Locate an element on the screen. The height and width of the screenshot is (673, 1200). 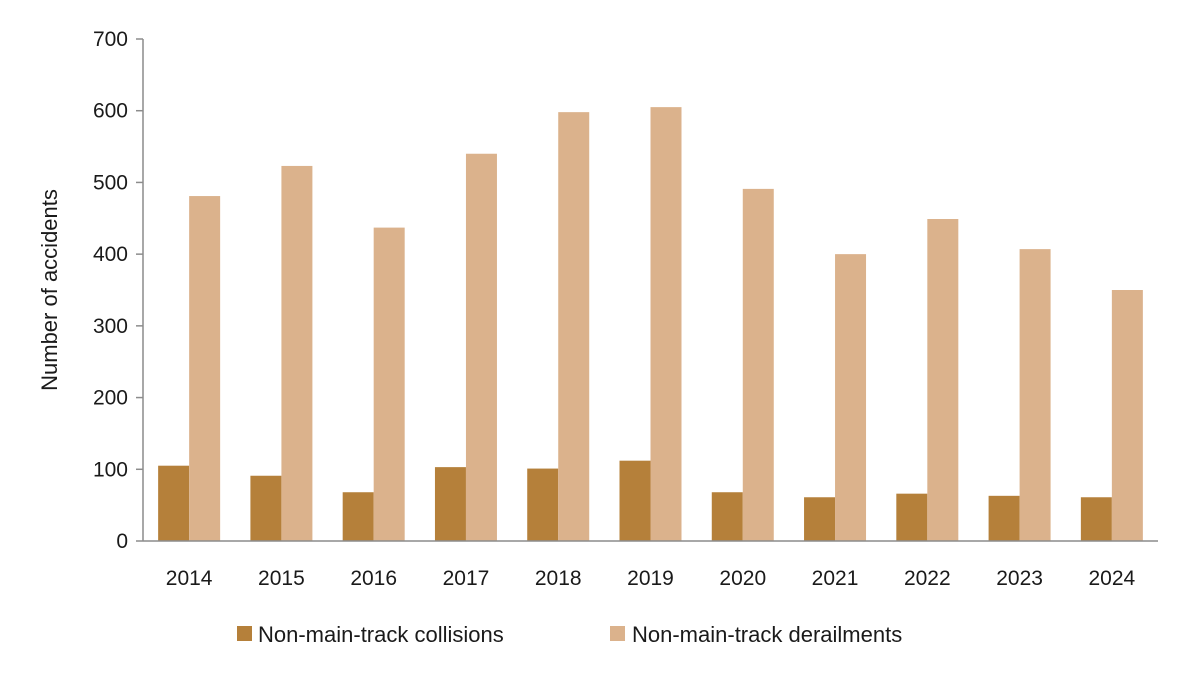
y-tick-label: 600 is located at coordinates (110, 111).